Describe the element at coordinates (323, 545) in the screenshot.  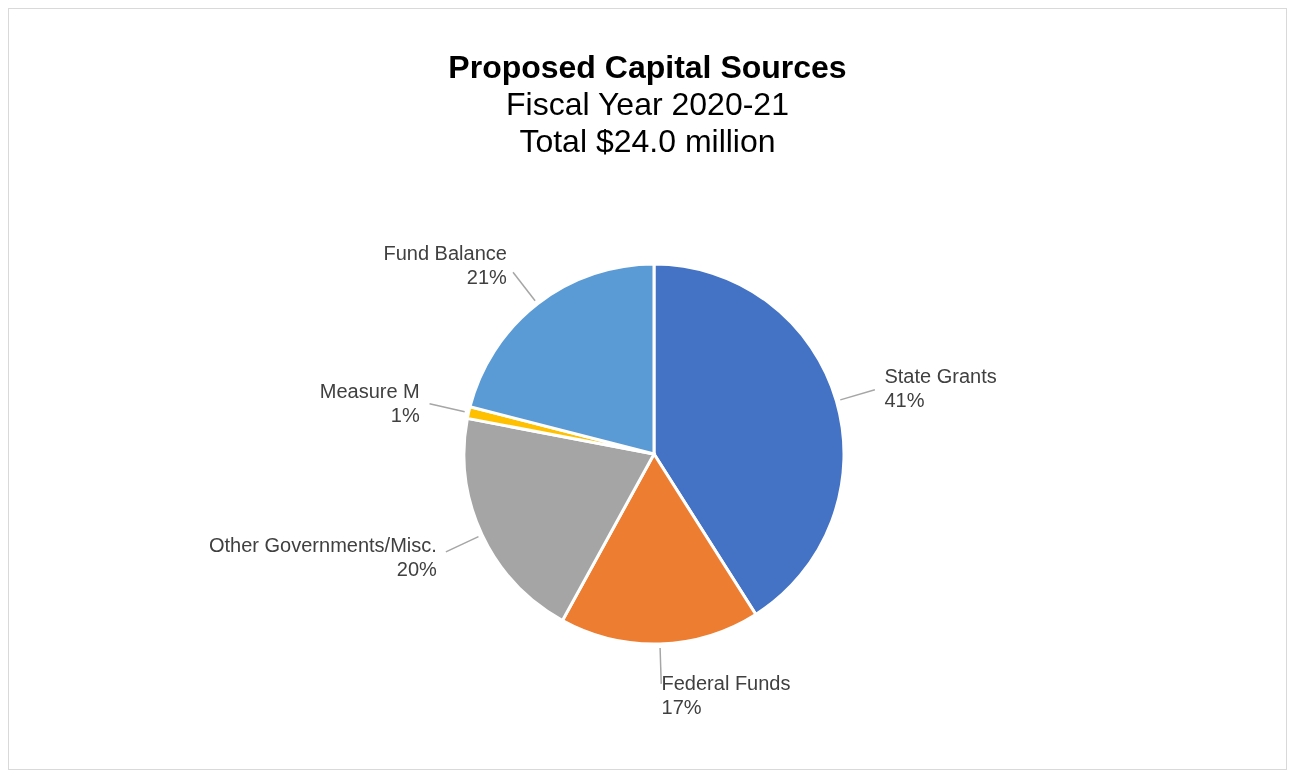
I see `slice-label: Other Governments/Misc.` at that location.